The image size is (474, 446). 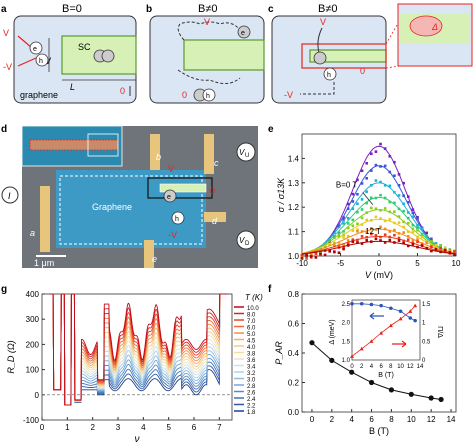 I want to click on f-xtick-label: 14, so click(x=451, y=419).